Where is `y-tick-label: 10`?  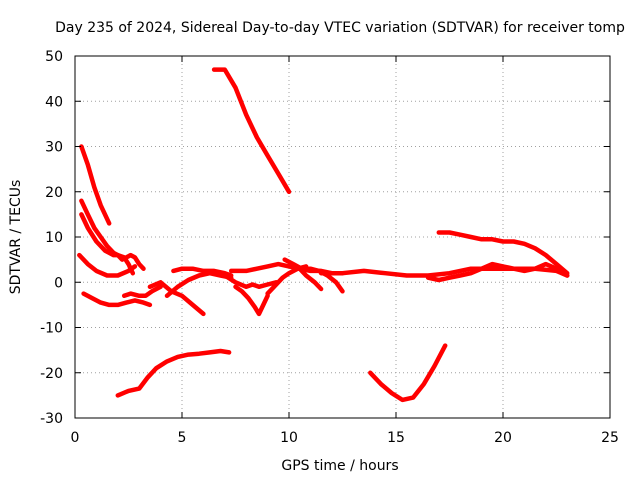
y-tick-label: 10 is located at coordinates (54, 238).